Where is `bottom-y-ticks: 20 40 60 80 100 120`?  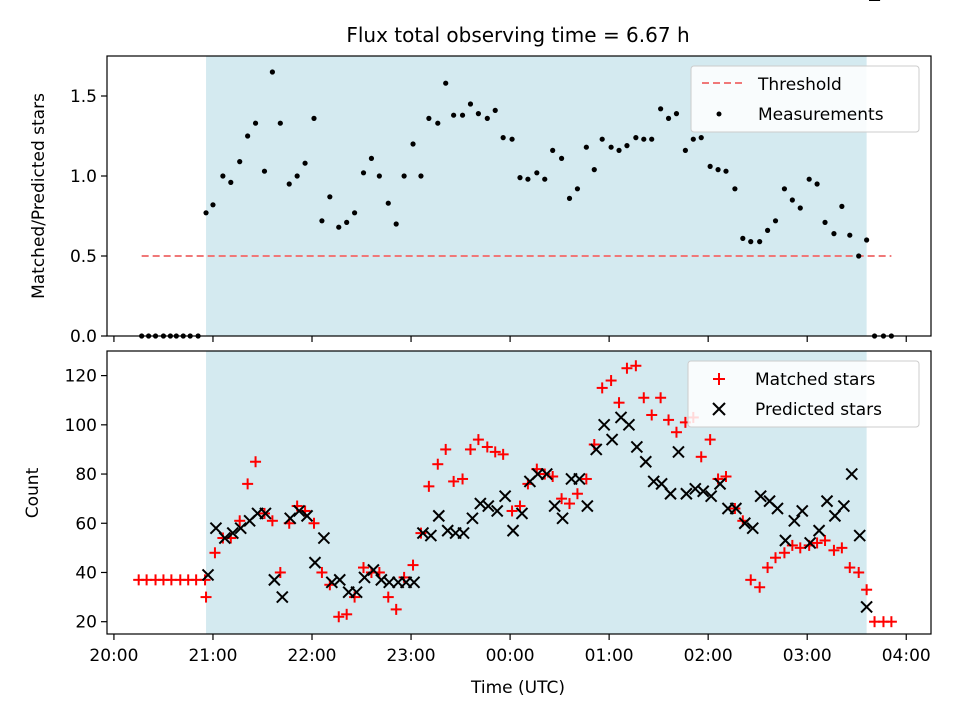 bottom-y-ticks: 20 40 60 80 100 120 is located at coordinates (86, 500).